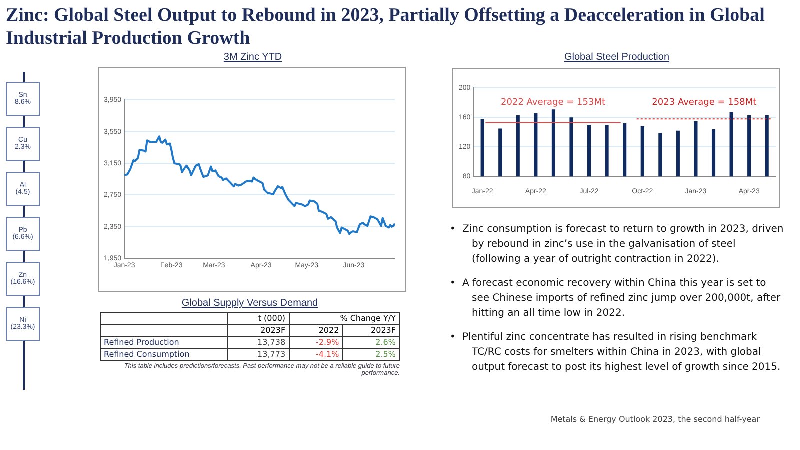 This screenshot has height=450, width=800. I want to click on text: • A forecast economic recovery within China this year is set to see Chinese imports of refined zinc jump over 200,000t, after hitting an all time low in 2022., so click(616, 299).